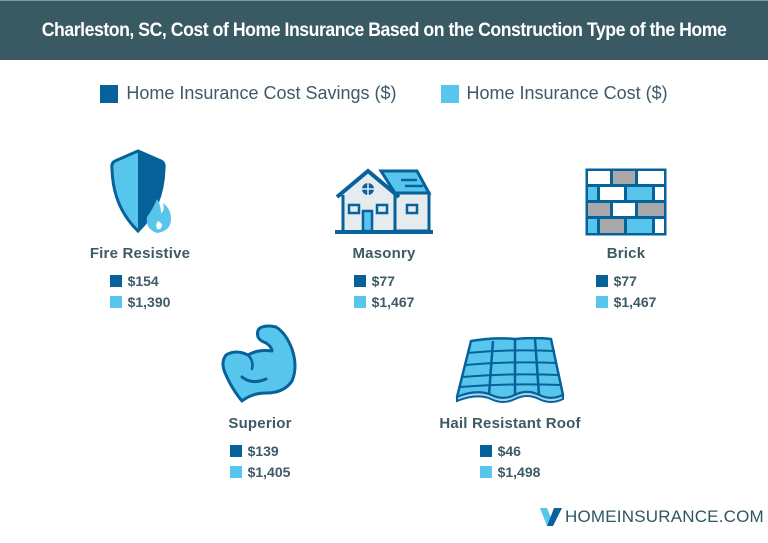  What do you see at coordinates (259, 471) in the screenshot?
I see `cost-value: $1,405` at bounding box center [259, 471].